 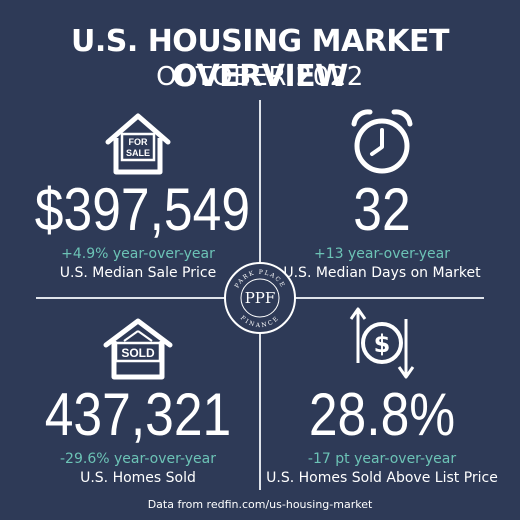 I want to click on median-sale-price-label: U.S. Median Sale Price, so click(x=138, y=273).